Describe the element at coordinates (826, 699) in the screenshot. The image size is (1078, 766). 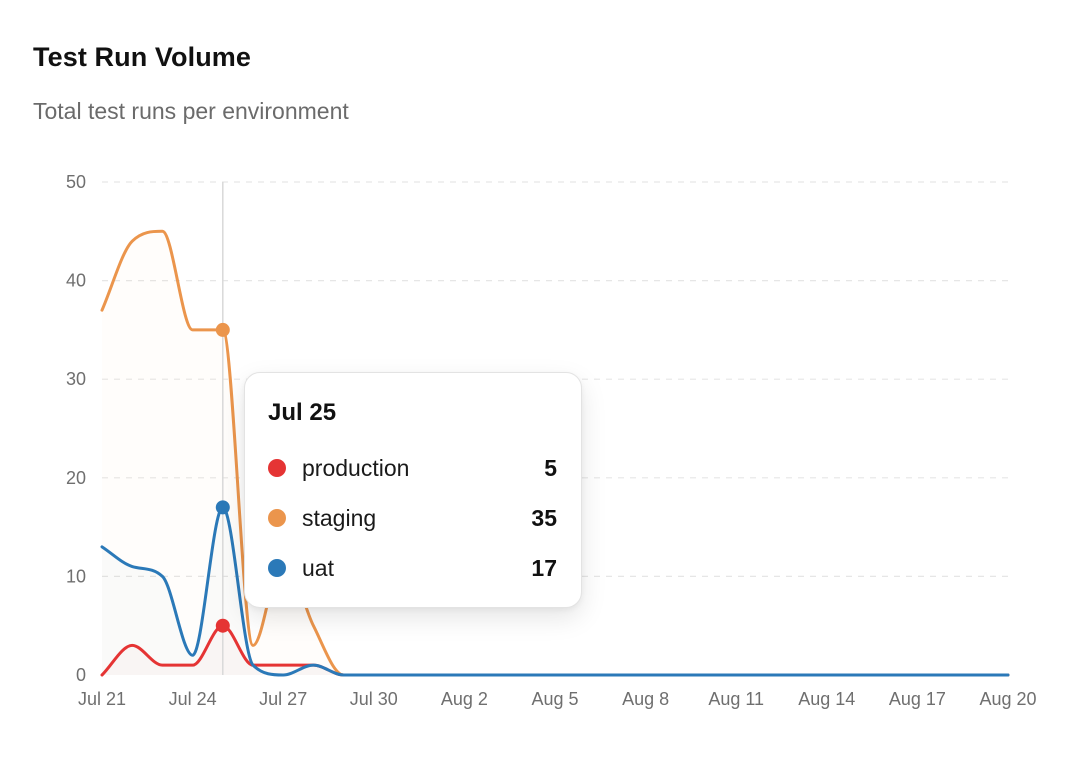
I see `x-tick-label: Aug 14` at that location.